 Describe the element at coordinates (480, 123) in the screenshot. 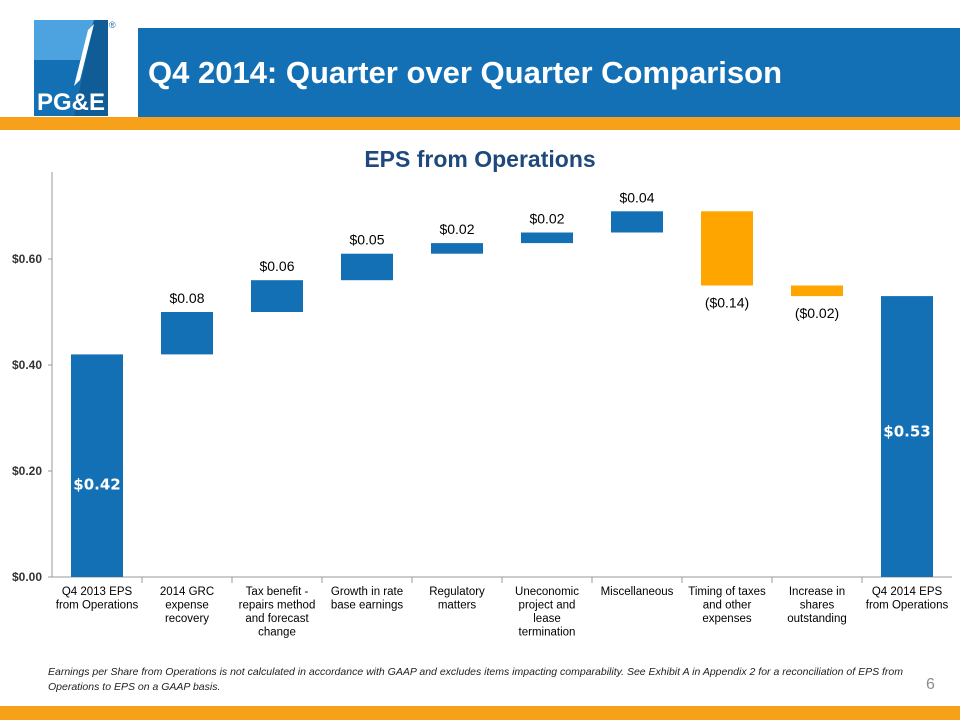

I see `header-accent-band` at that location.